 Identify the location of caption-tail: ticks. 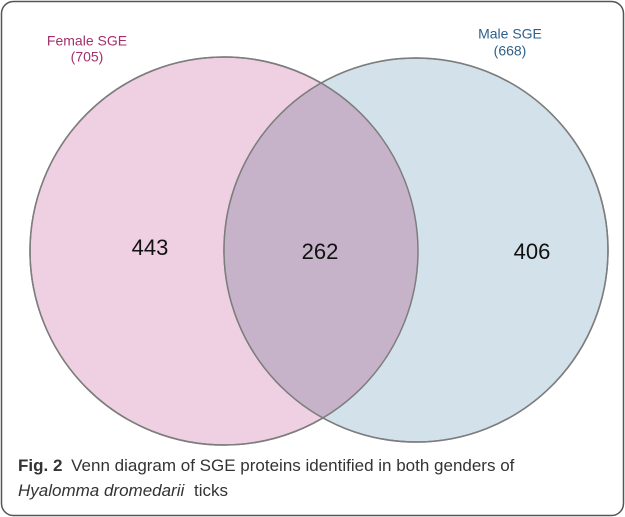
(211, 490).